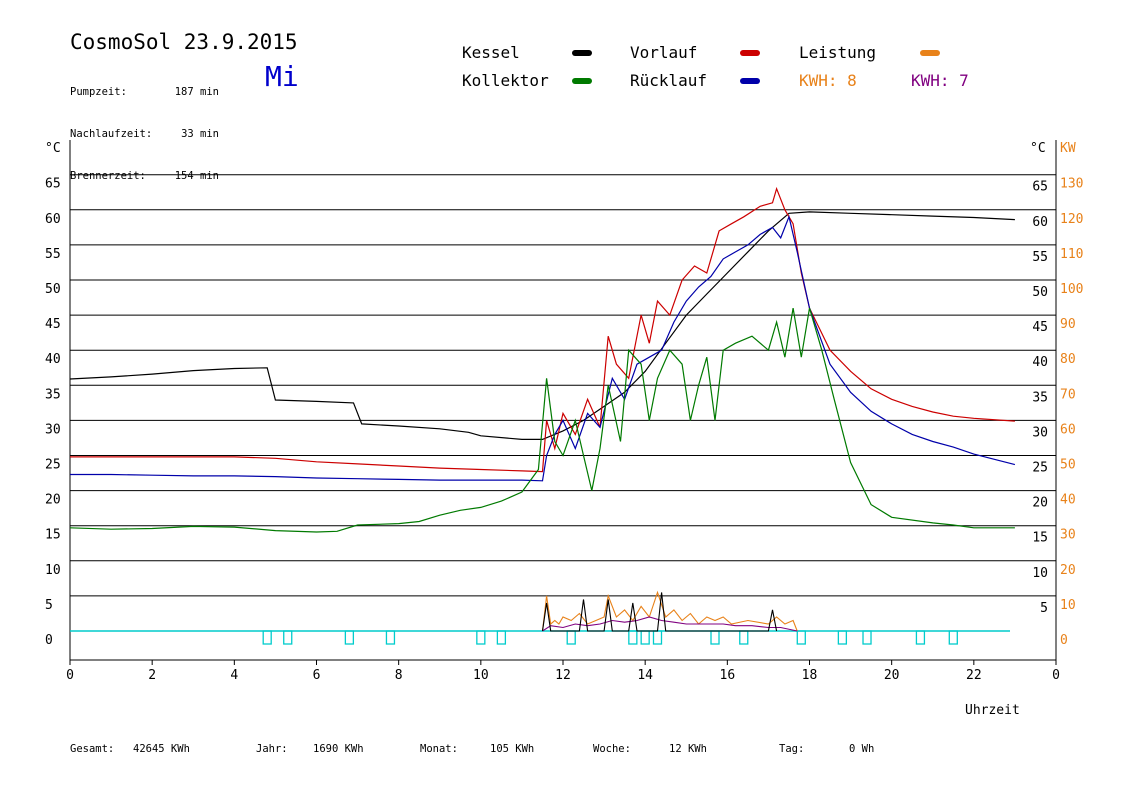 This screenshot has width=1148, height=812. I want to click on y-tick-label-kw: 100, so click(1071, 289).